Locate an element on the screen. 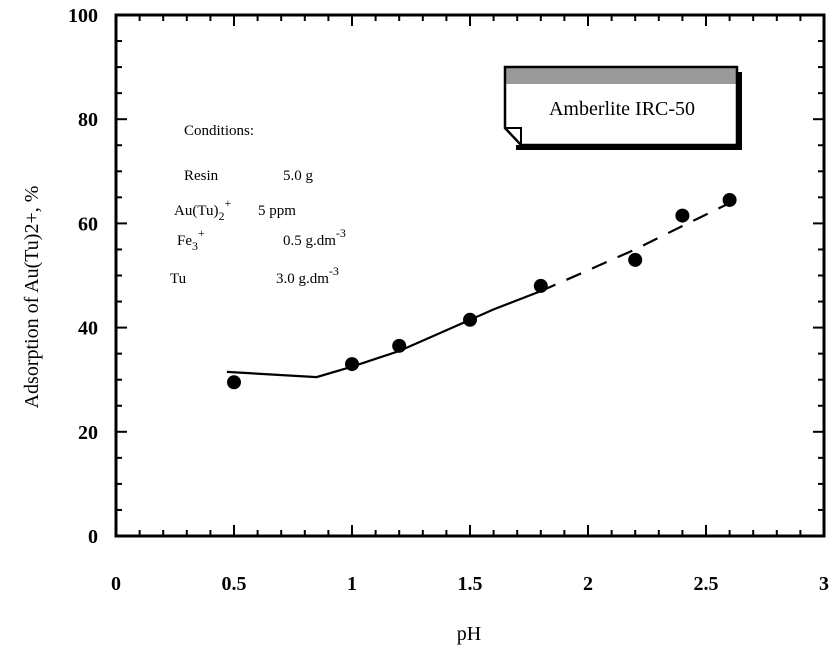 This screenshot has width=838, height=647. cond-fe-value: 0.5 g.dm-3 is located at coordinates (314, 237).